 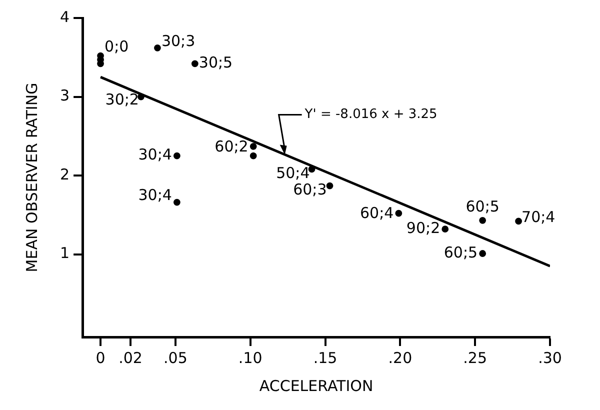 What do you see at coordinates (130, 357) in the screenshot?
I see `x-tick-label: .02` at bounding box center [130, 357].